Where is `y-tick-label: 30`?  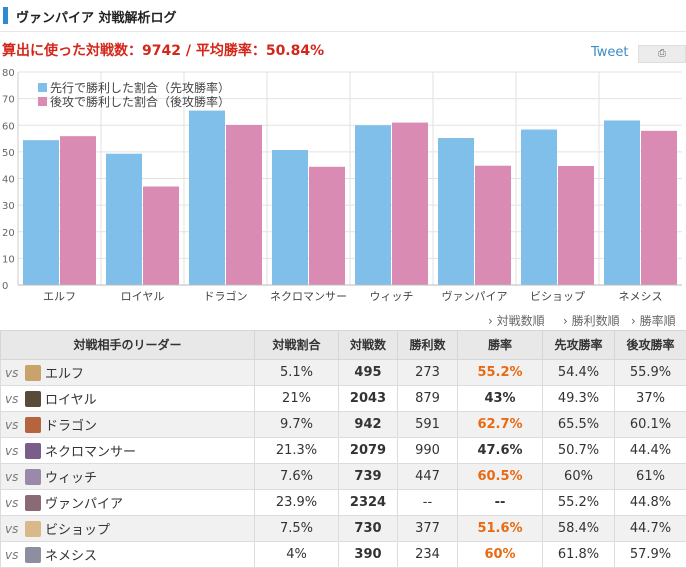 y-tick-label: 30 is located at coordinates (8, 206).